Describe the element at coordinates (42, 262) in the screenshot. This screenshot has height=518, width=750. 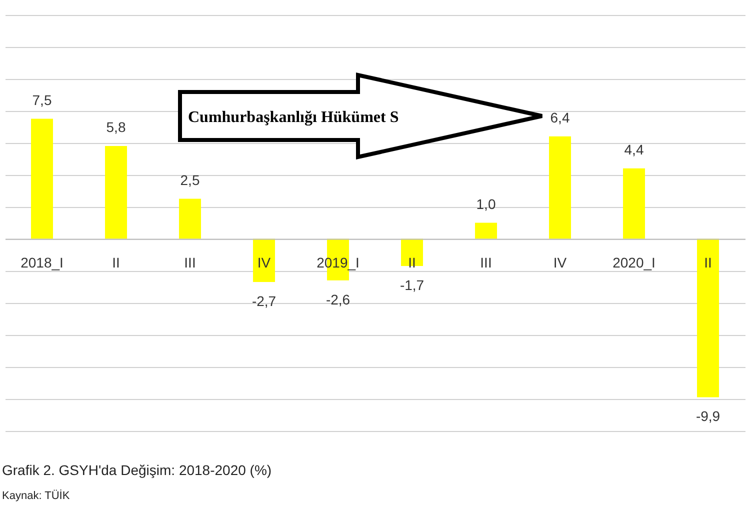
I see `x-tick-label: 2018_I` at that location.